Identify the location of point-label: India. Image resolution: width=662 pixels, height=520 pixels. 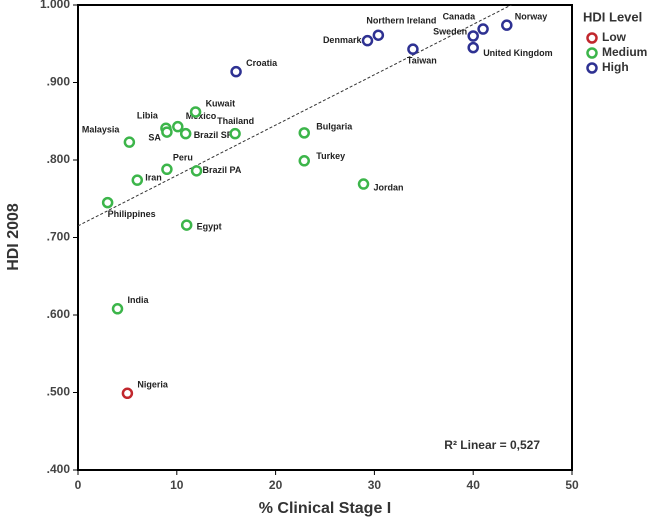
(139, 300).